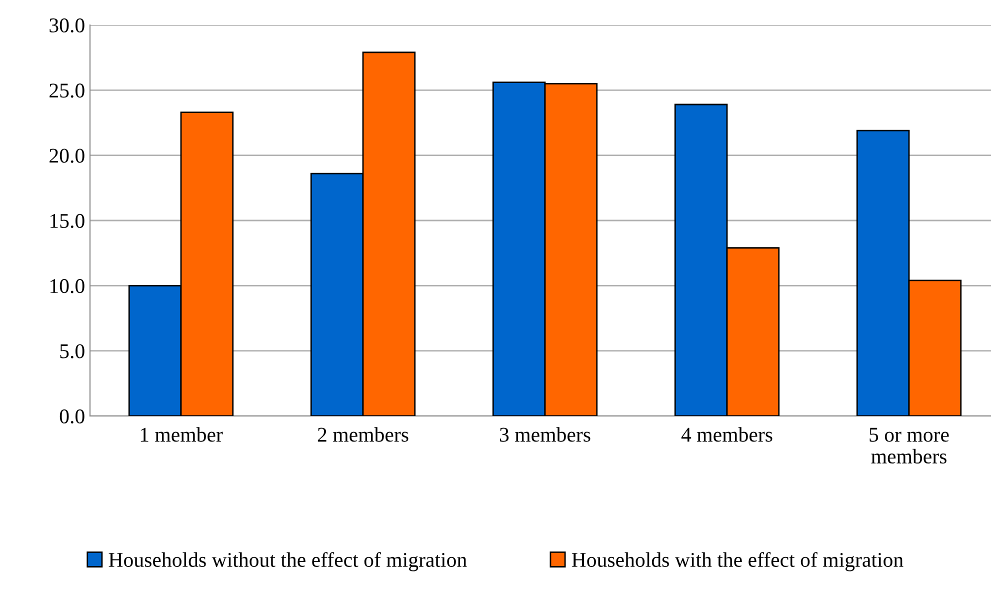 This screenshot has height=590, width=991. Describe the element at coordinates (545, 434) in the screenshot. I see `x-tick-label: 3 members` at that location.